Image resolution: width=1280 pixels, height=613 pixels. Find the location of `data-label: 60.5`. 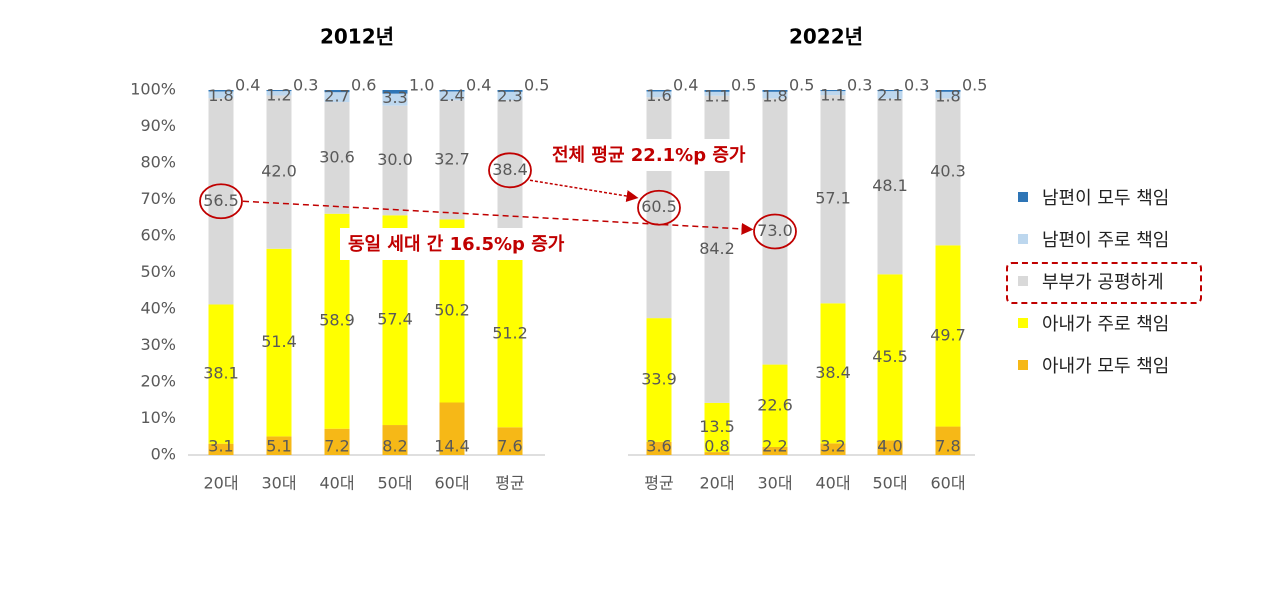

data-label: 60.5 is located at coordinates (659, 206).